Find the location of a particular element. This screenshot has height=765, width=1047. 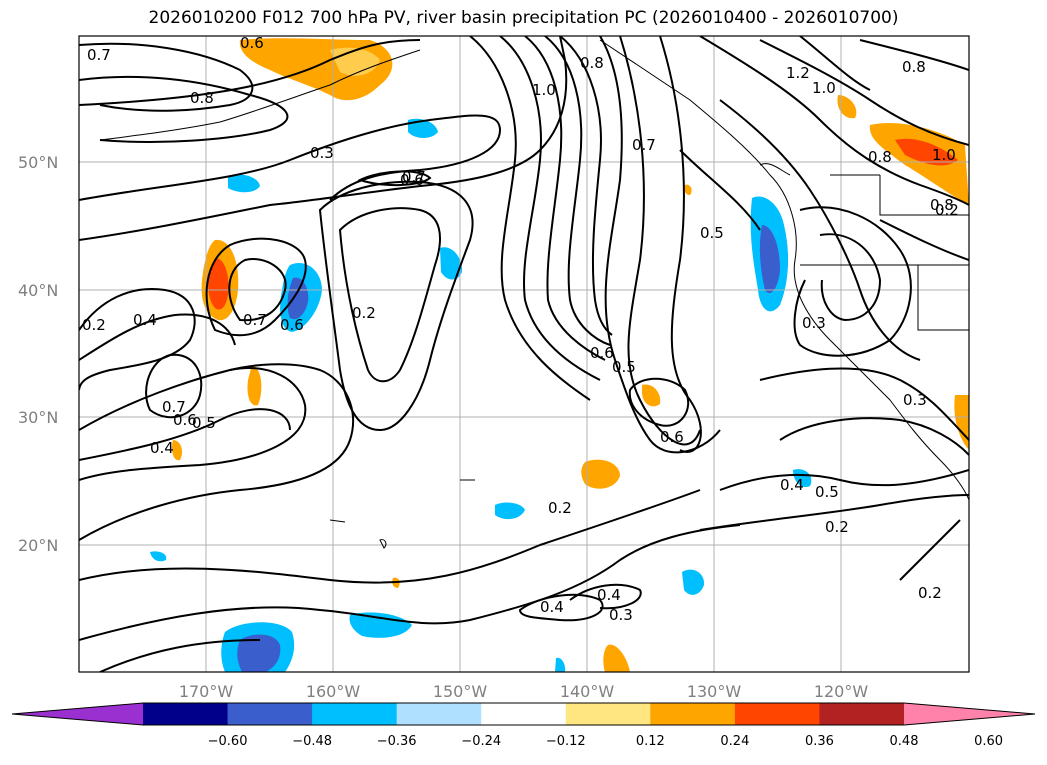

colorbar-tick-label: −0.24 is located at coordinates (481, 741).